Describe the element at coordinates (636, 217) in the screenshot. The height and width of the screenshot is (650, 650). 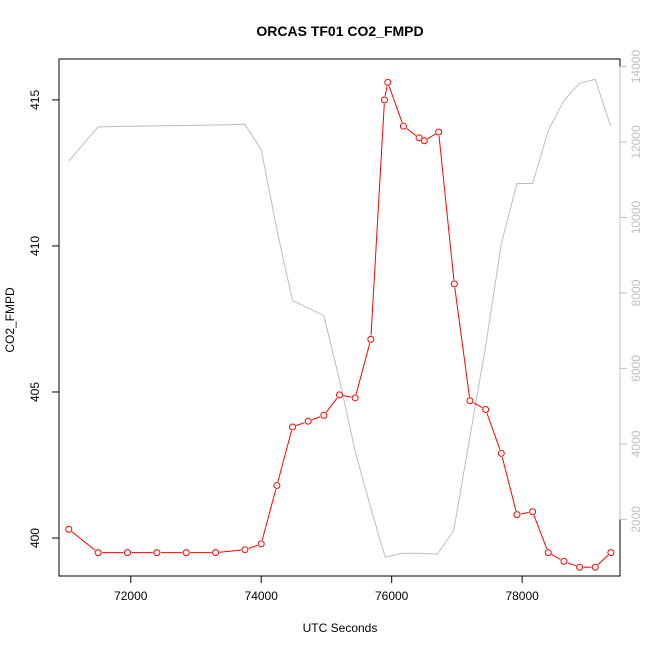
I see `y2-tick-label: 10000` at that location.